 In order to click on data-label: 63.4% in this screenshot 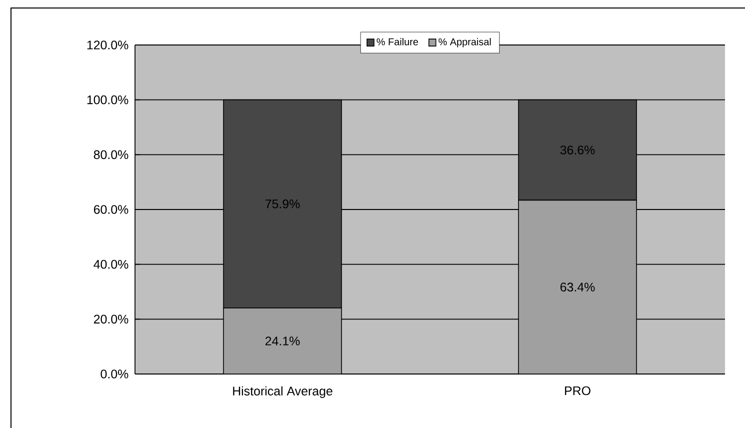, I will do `click(577, 287)`.